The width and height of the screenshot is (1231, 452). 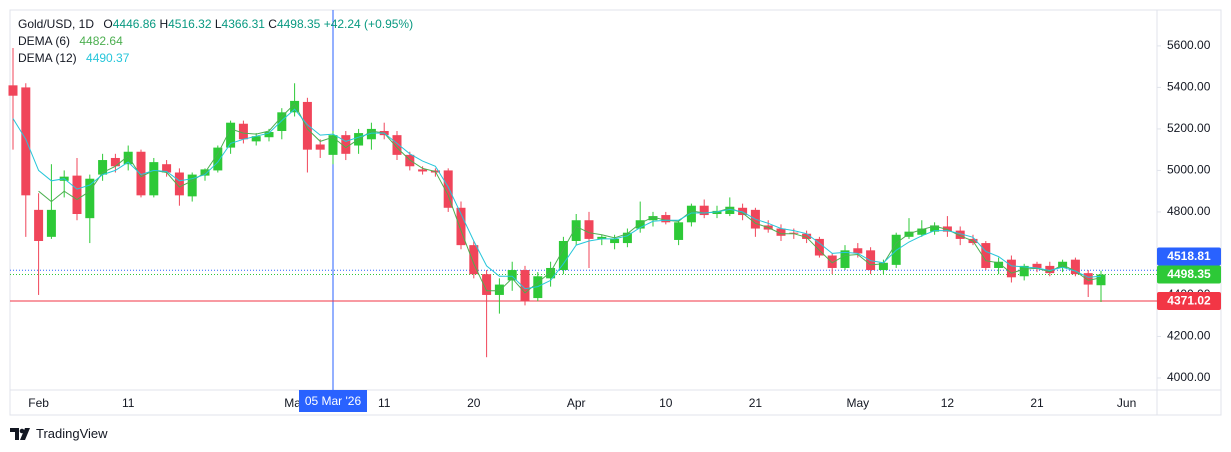 What do you see at coordinates (20, 433) in the screenshot?
I see `brand-logo` at bounding box center [20, 433].